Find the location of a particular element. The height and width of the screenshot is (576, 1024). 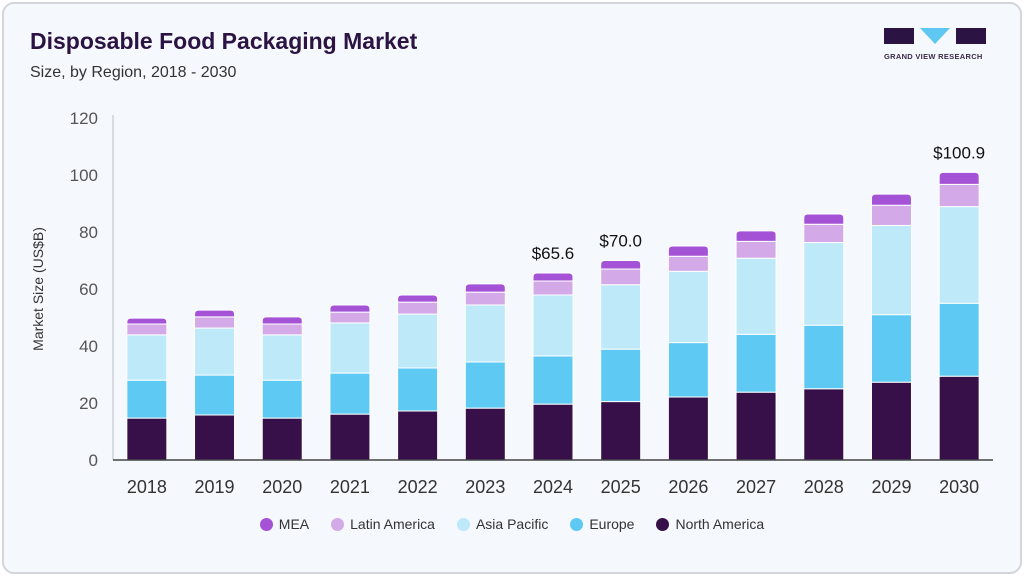

logo-text: GRAND VIEW RESEARCH is located at coordinates (933, 56).